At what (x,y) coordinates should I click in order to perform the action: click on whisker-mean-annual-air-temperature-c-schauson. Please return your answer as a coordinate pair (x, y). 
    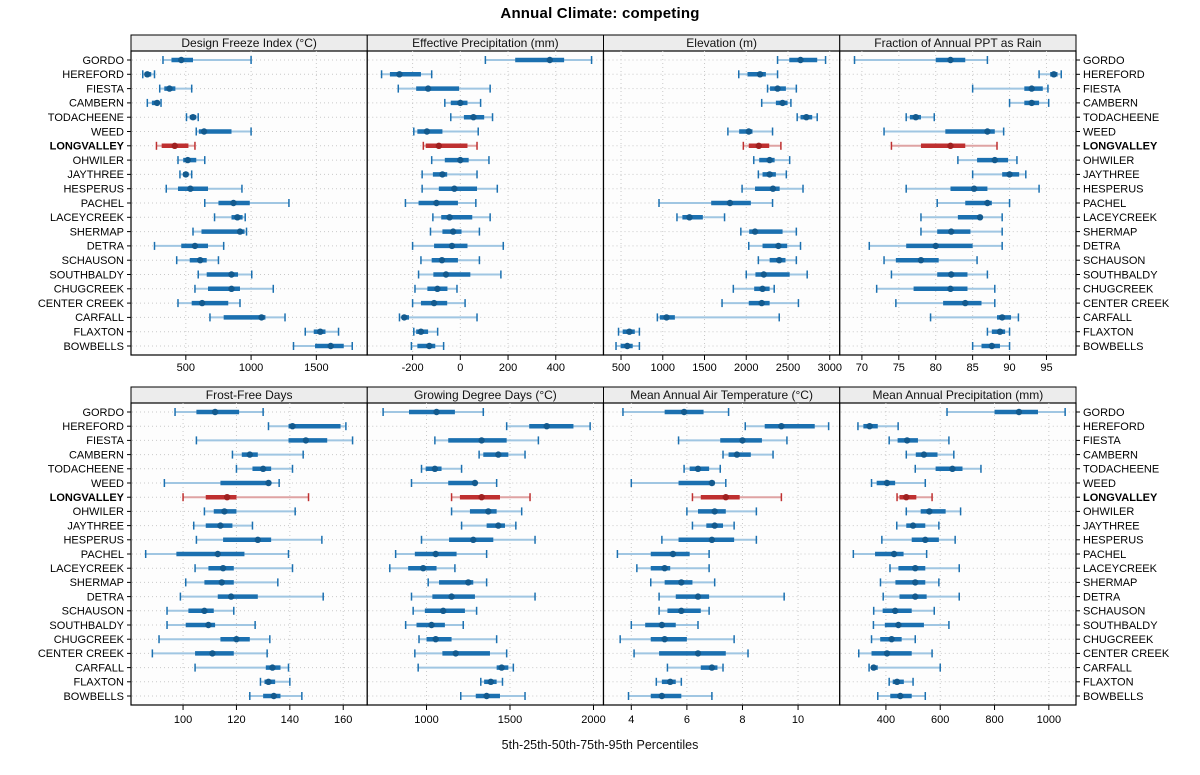
    Looking at the image, I should click on (684, 610).